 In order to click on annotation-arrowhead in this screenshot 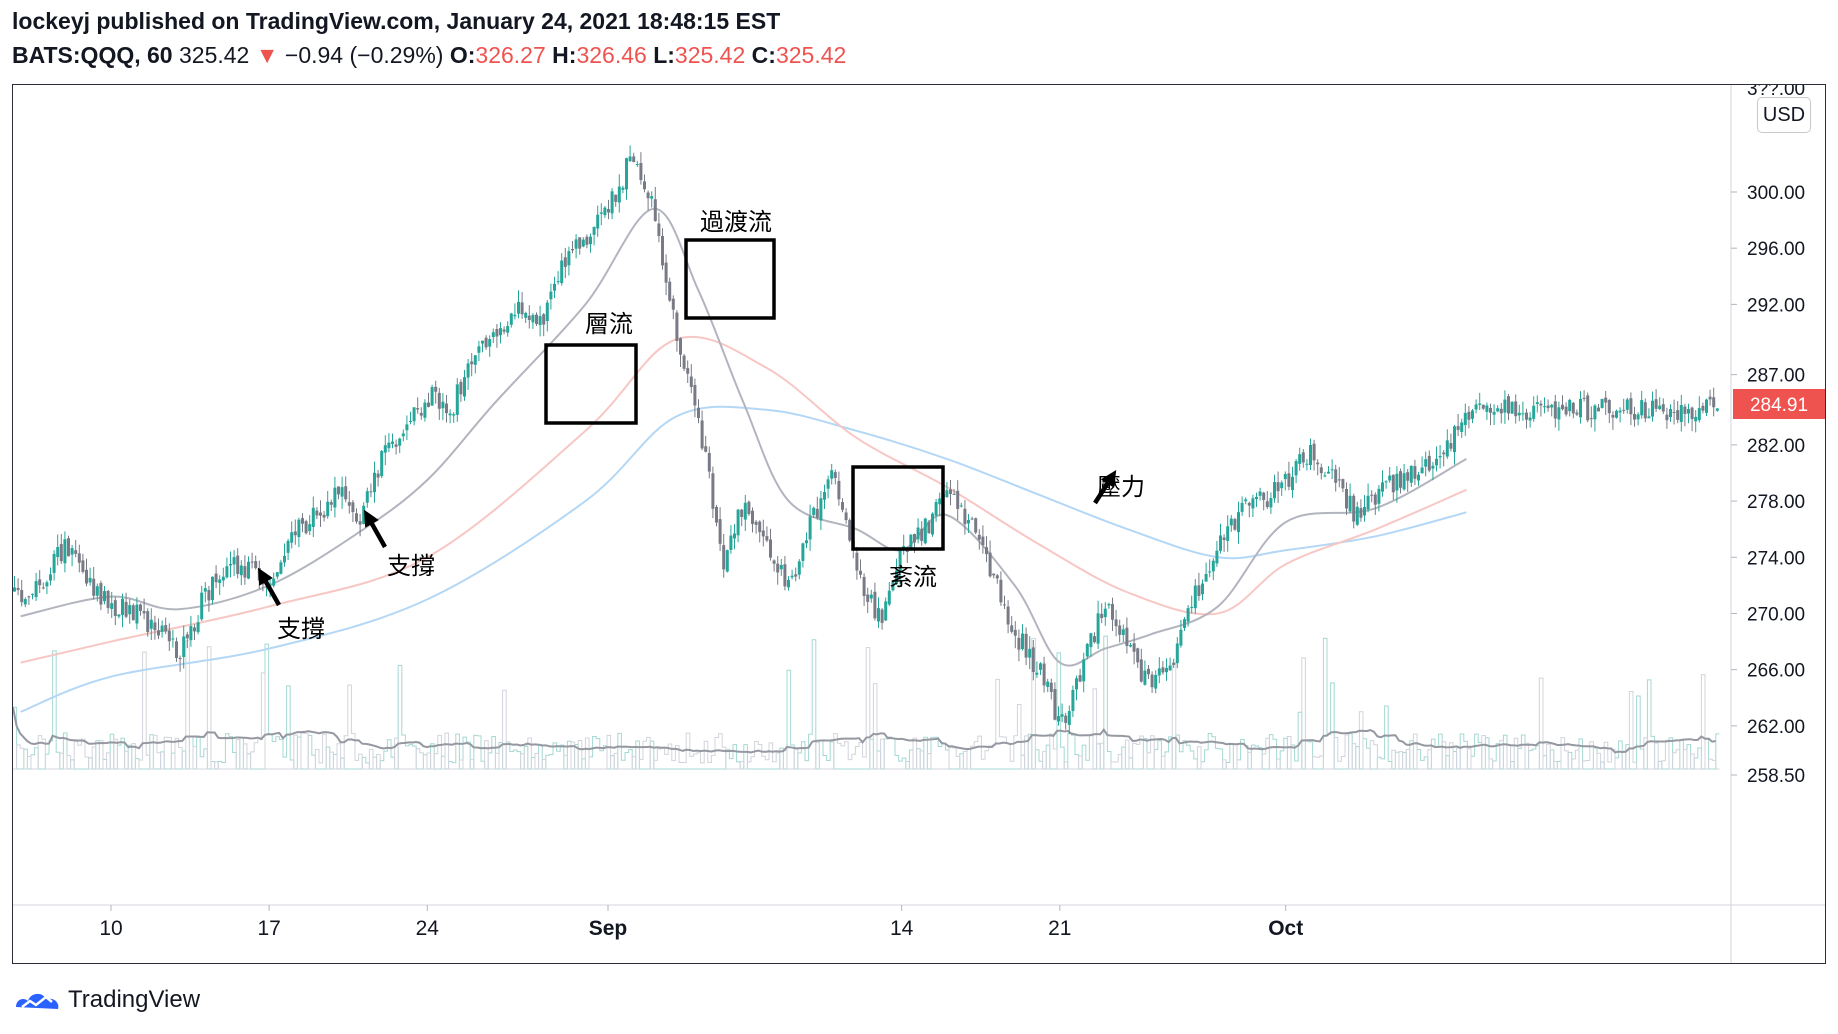, I will do `click(265, 576)`.